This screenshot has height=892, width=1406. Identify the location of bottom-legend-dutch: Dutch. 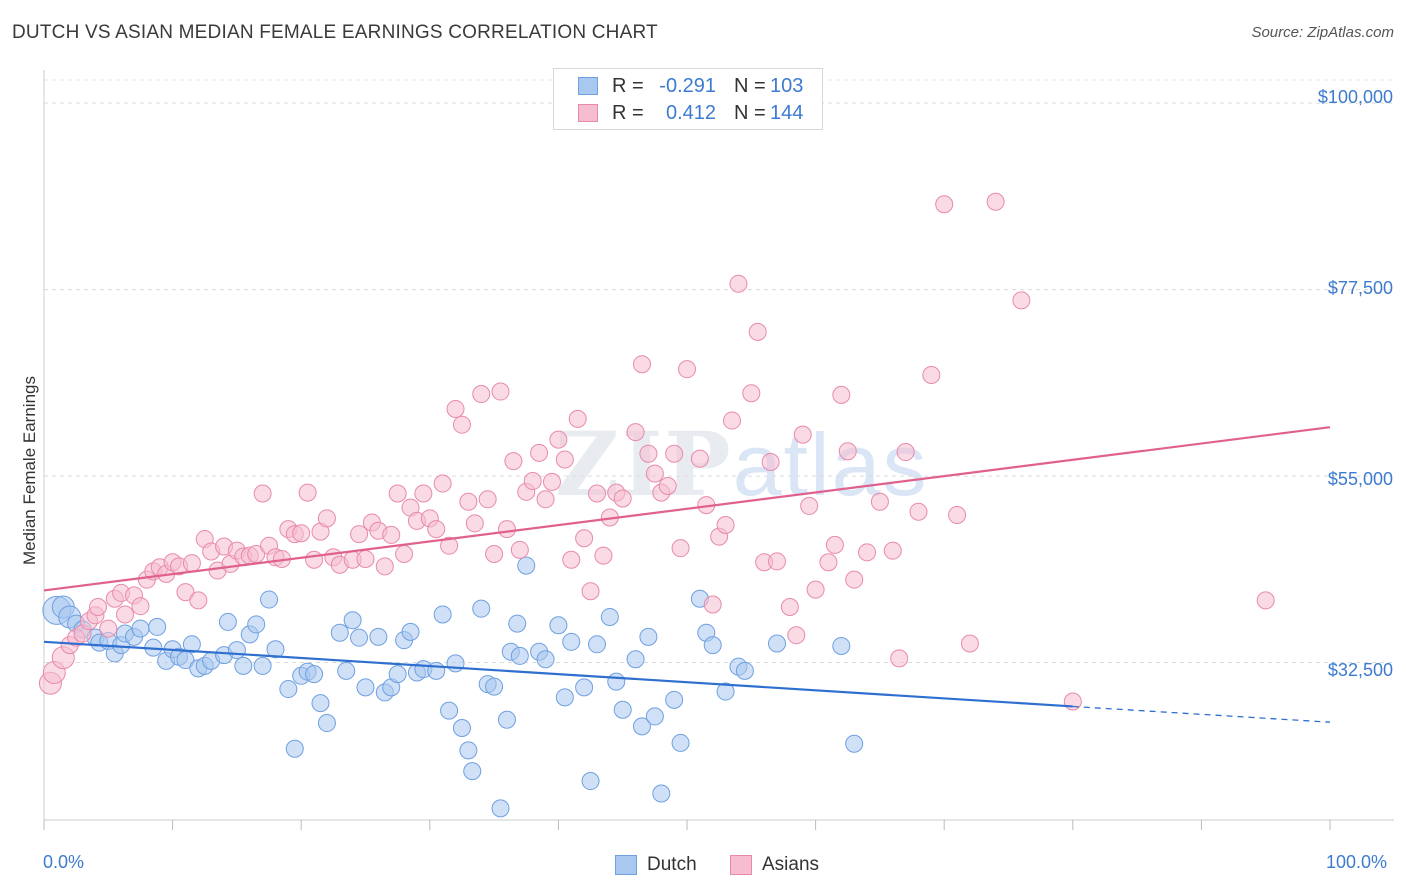
(656, 865).